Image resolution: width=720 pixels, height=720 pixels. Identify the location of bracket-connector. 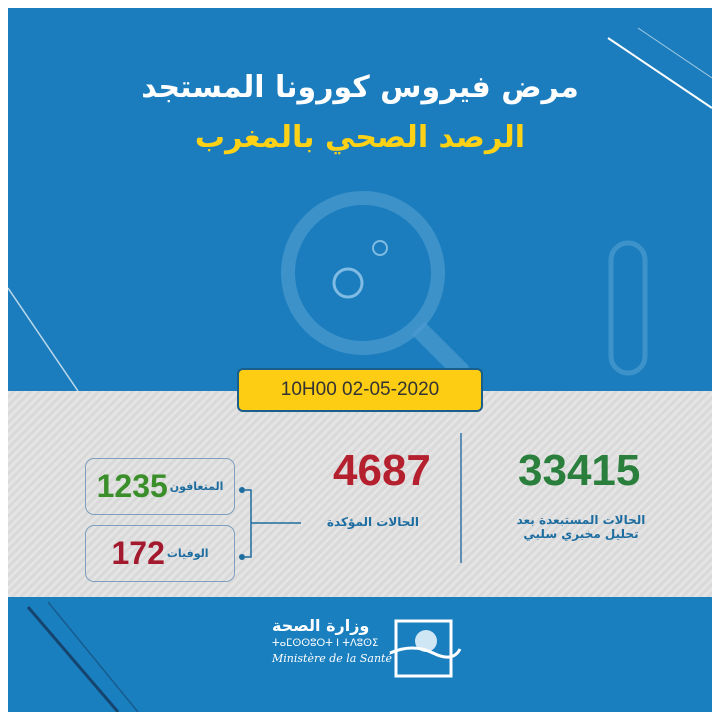
(270, 523).